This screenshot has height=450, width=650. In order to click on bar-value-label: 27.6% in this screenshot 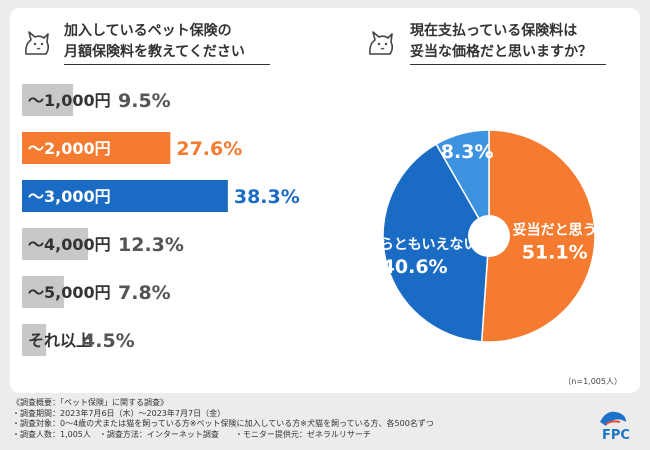, I will do `click(209, 149)`.